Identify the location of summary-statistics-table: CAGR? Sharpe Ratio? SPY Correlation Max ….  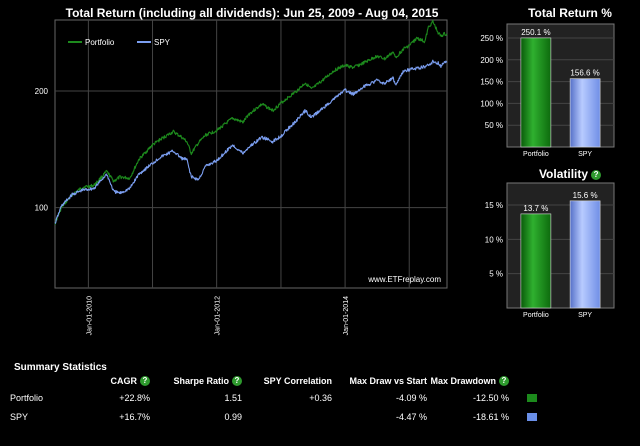
(273, 400).